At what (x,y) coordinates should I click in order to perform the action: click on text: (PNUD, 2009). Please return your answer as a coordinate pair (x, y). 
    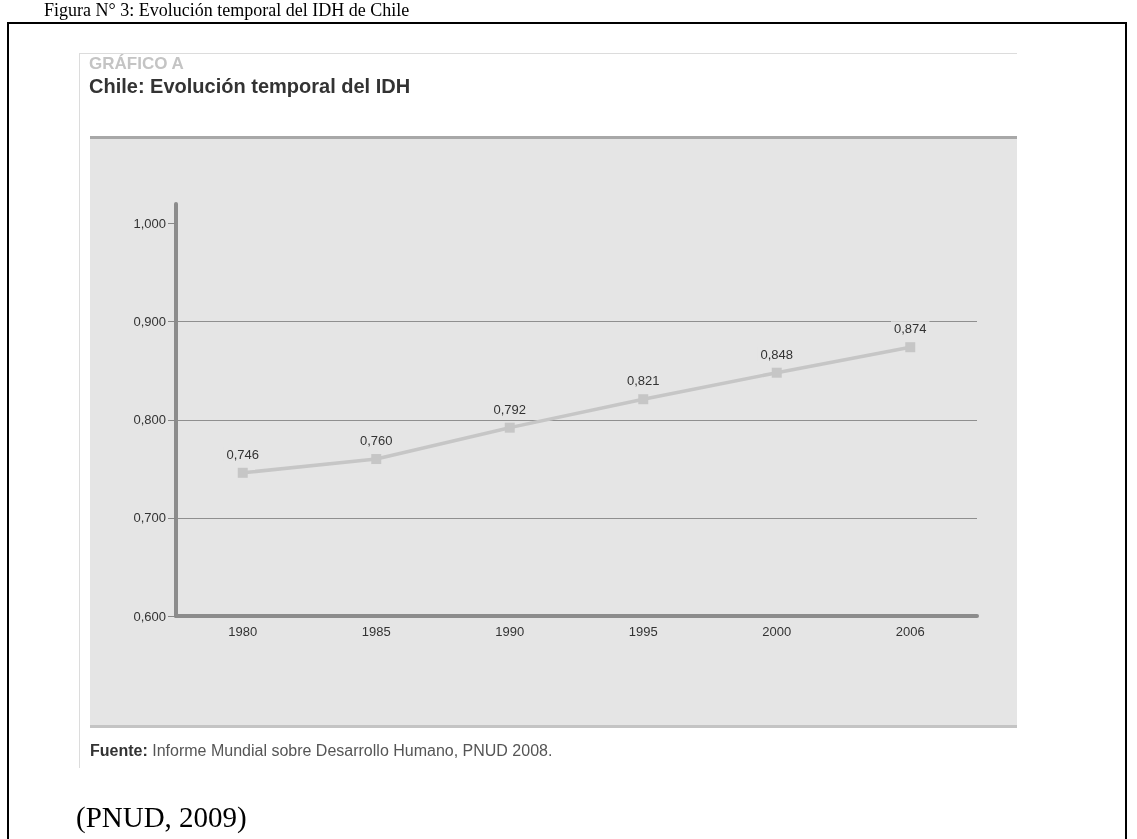
    Looking at the image, I should click on (161, 818).